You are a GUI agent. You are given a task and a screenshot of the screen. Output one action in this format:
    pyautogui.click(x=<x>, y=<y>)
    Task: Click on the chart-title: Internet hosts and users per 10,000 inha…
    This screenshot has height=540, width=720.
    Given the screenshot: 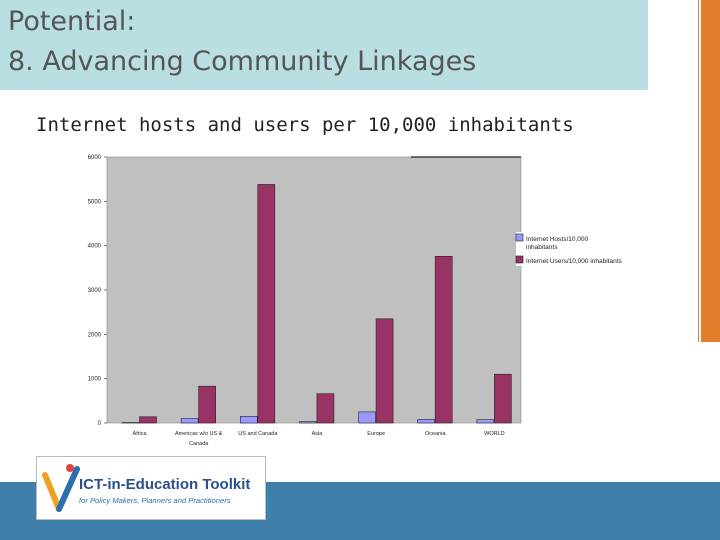 What is the action you would take?
    pyautogui.click(x=305, y=125)
    